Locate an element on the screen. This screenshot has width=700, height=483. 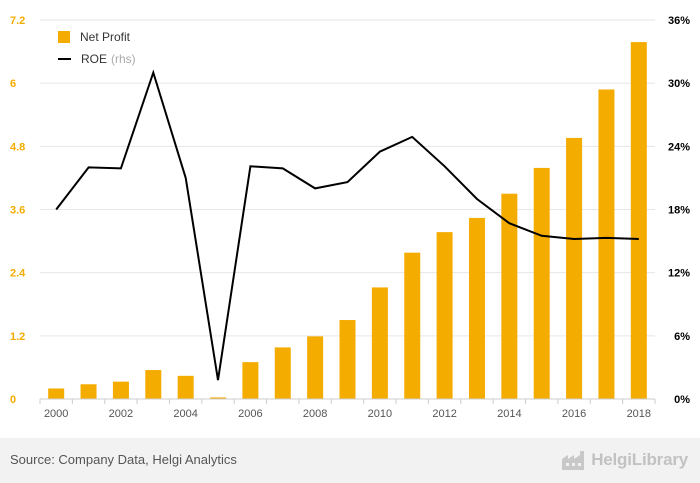
legend-net-profit-label: Net Profit is located at coordinates (105, 37).